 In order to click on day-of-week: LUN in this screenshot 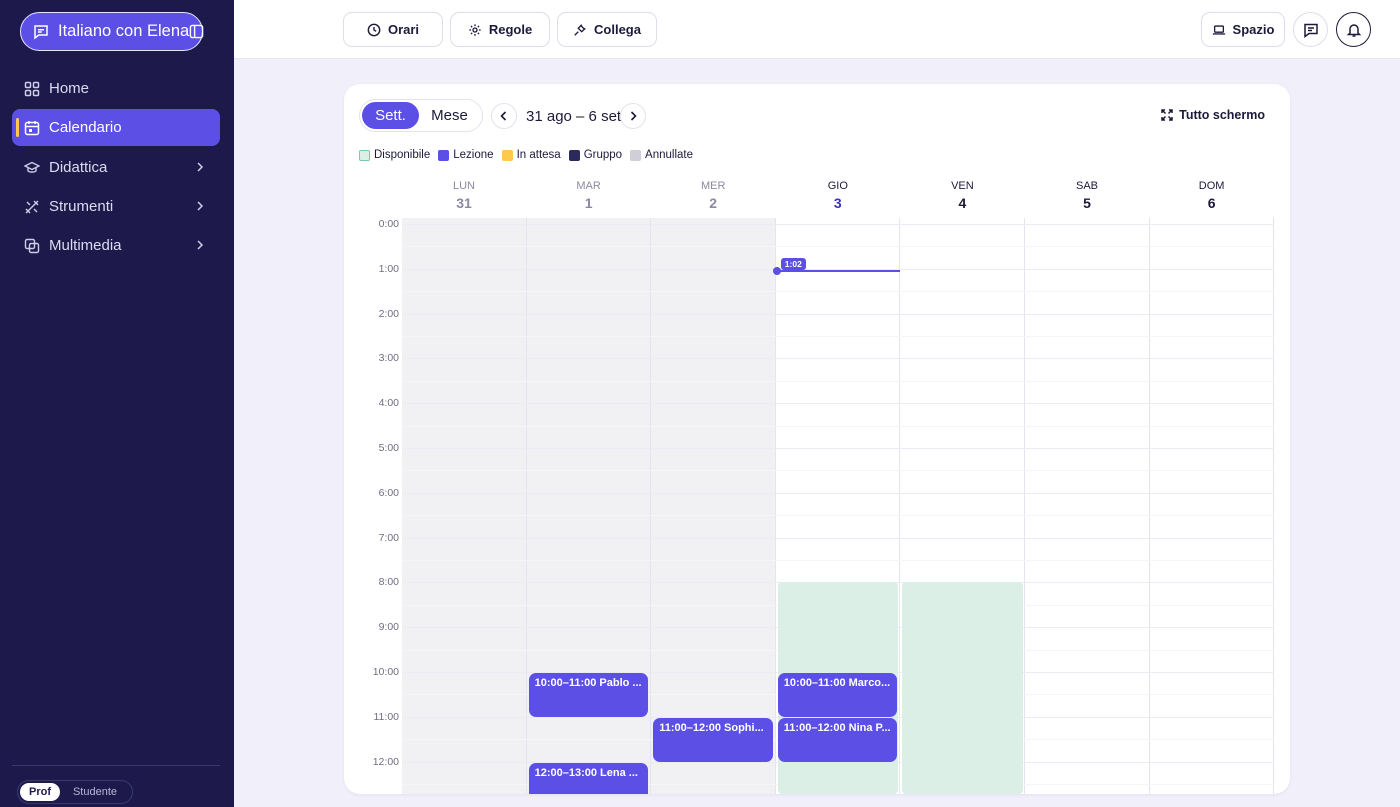, I will do `click(463, 186)`.